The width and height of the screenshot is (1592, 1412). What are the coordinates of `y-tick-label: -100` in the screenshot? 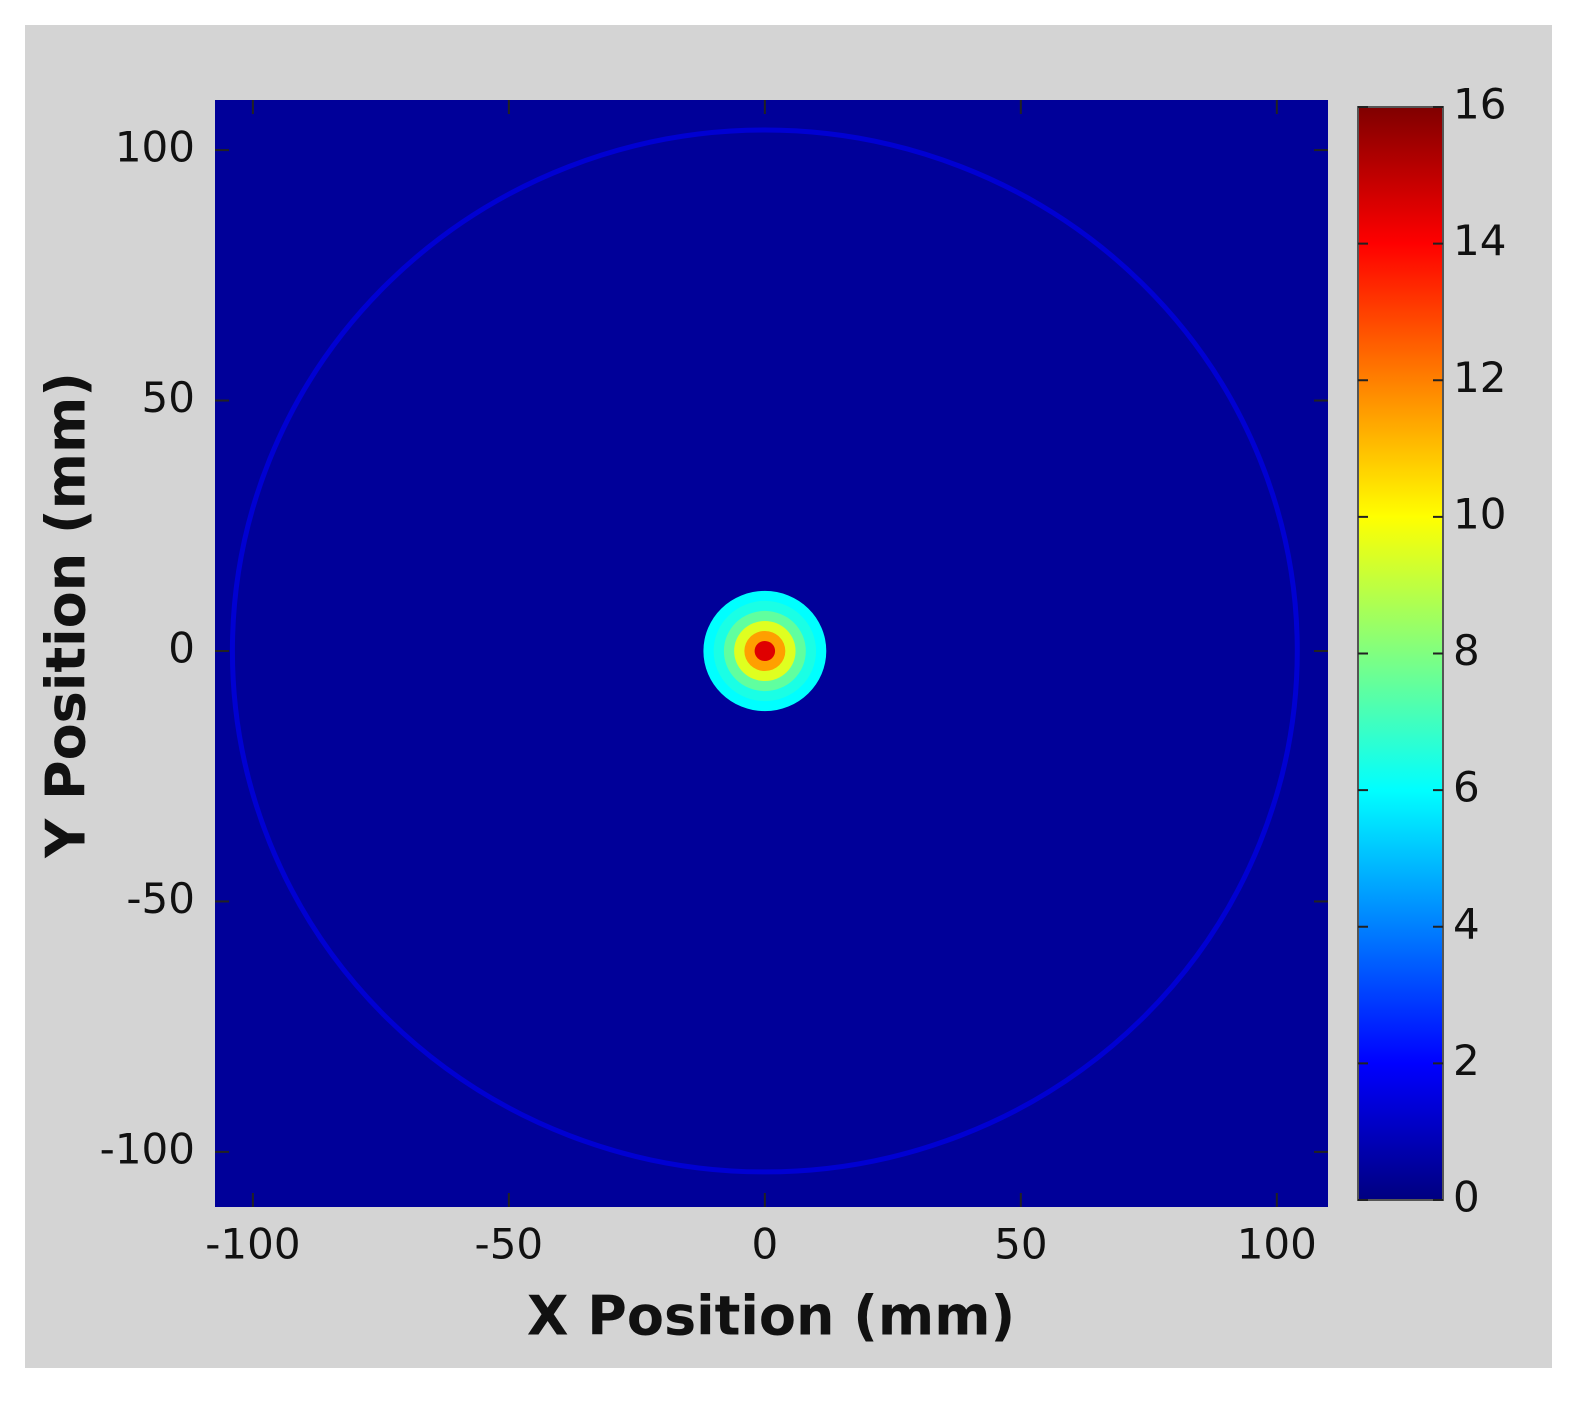 It's located at (147, 1148).